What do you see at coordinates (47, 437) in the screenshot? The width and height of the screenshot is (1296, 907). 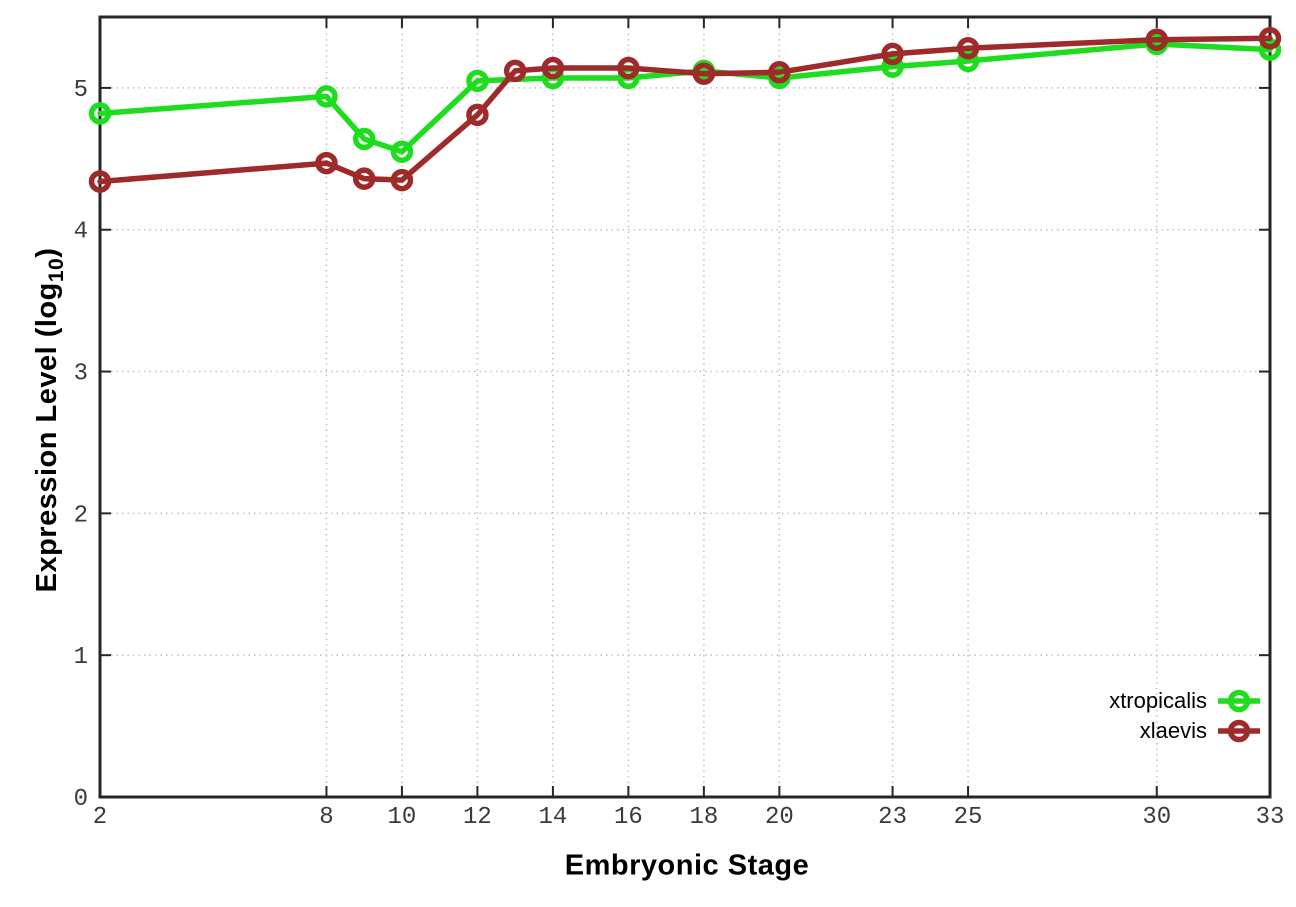 I see `y-axis-label-text: Expression Level (log` at bounding box center [47, 437].